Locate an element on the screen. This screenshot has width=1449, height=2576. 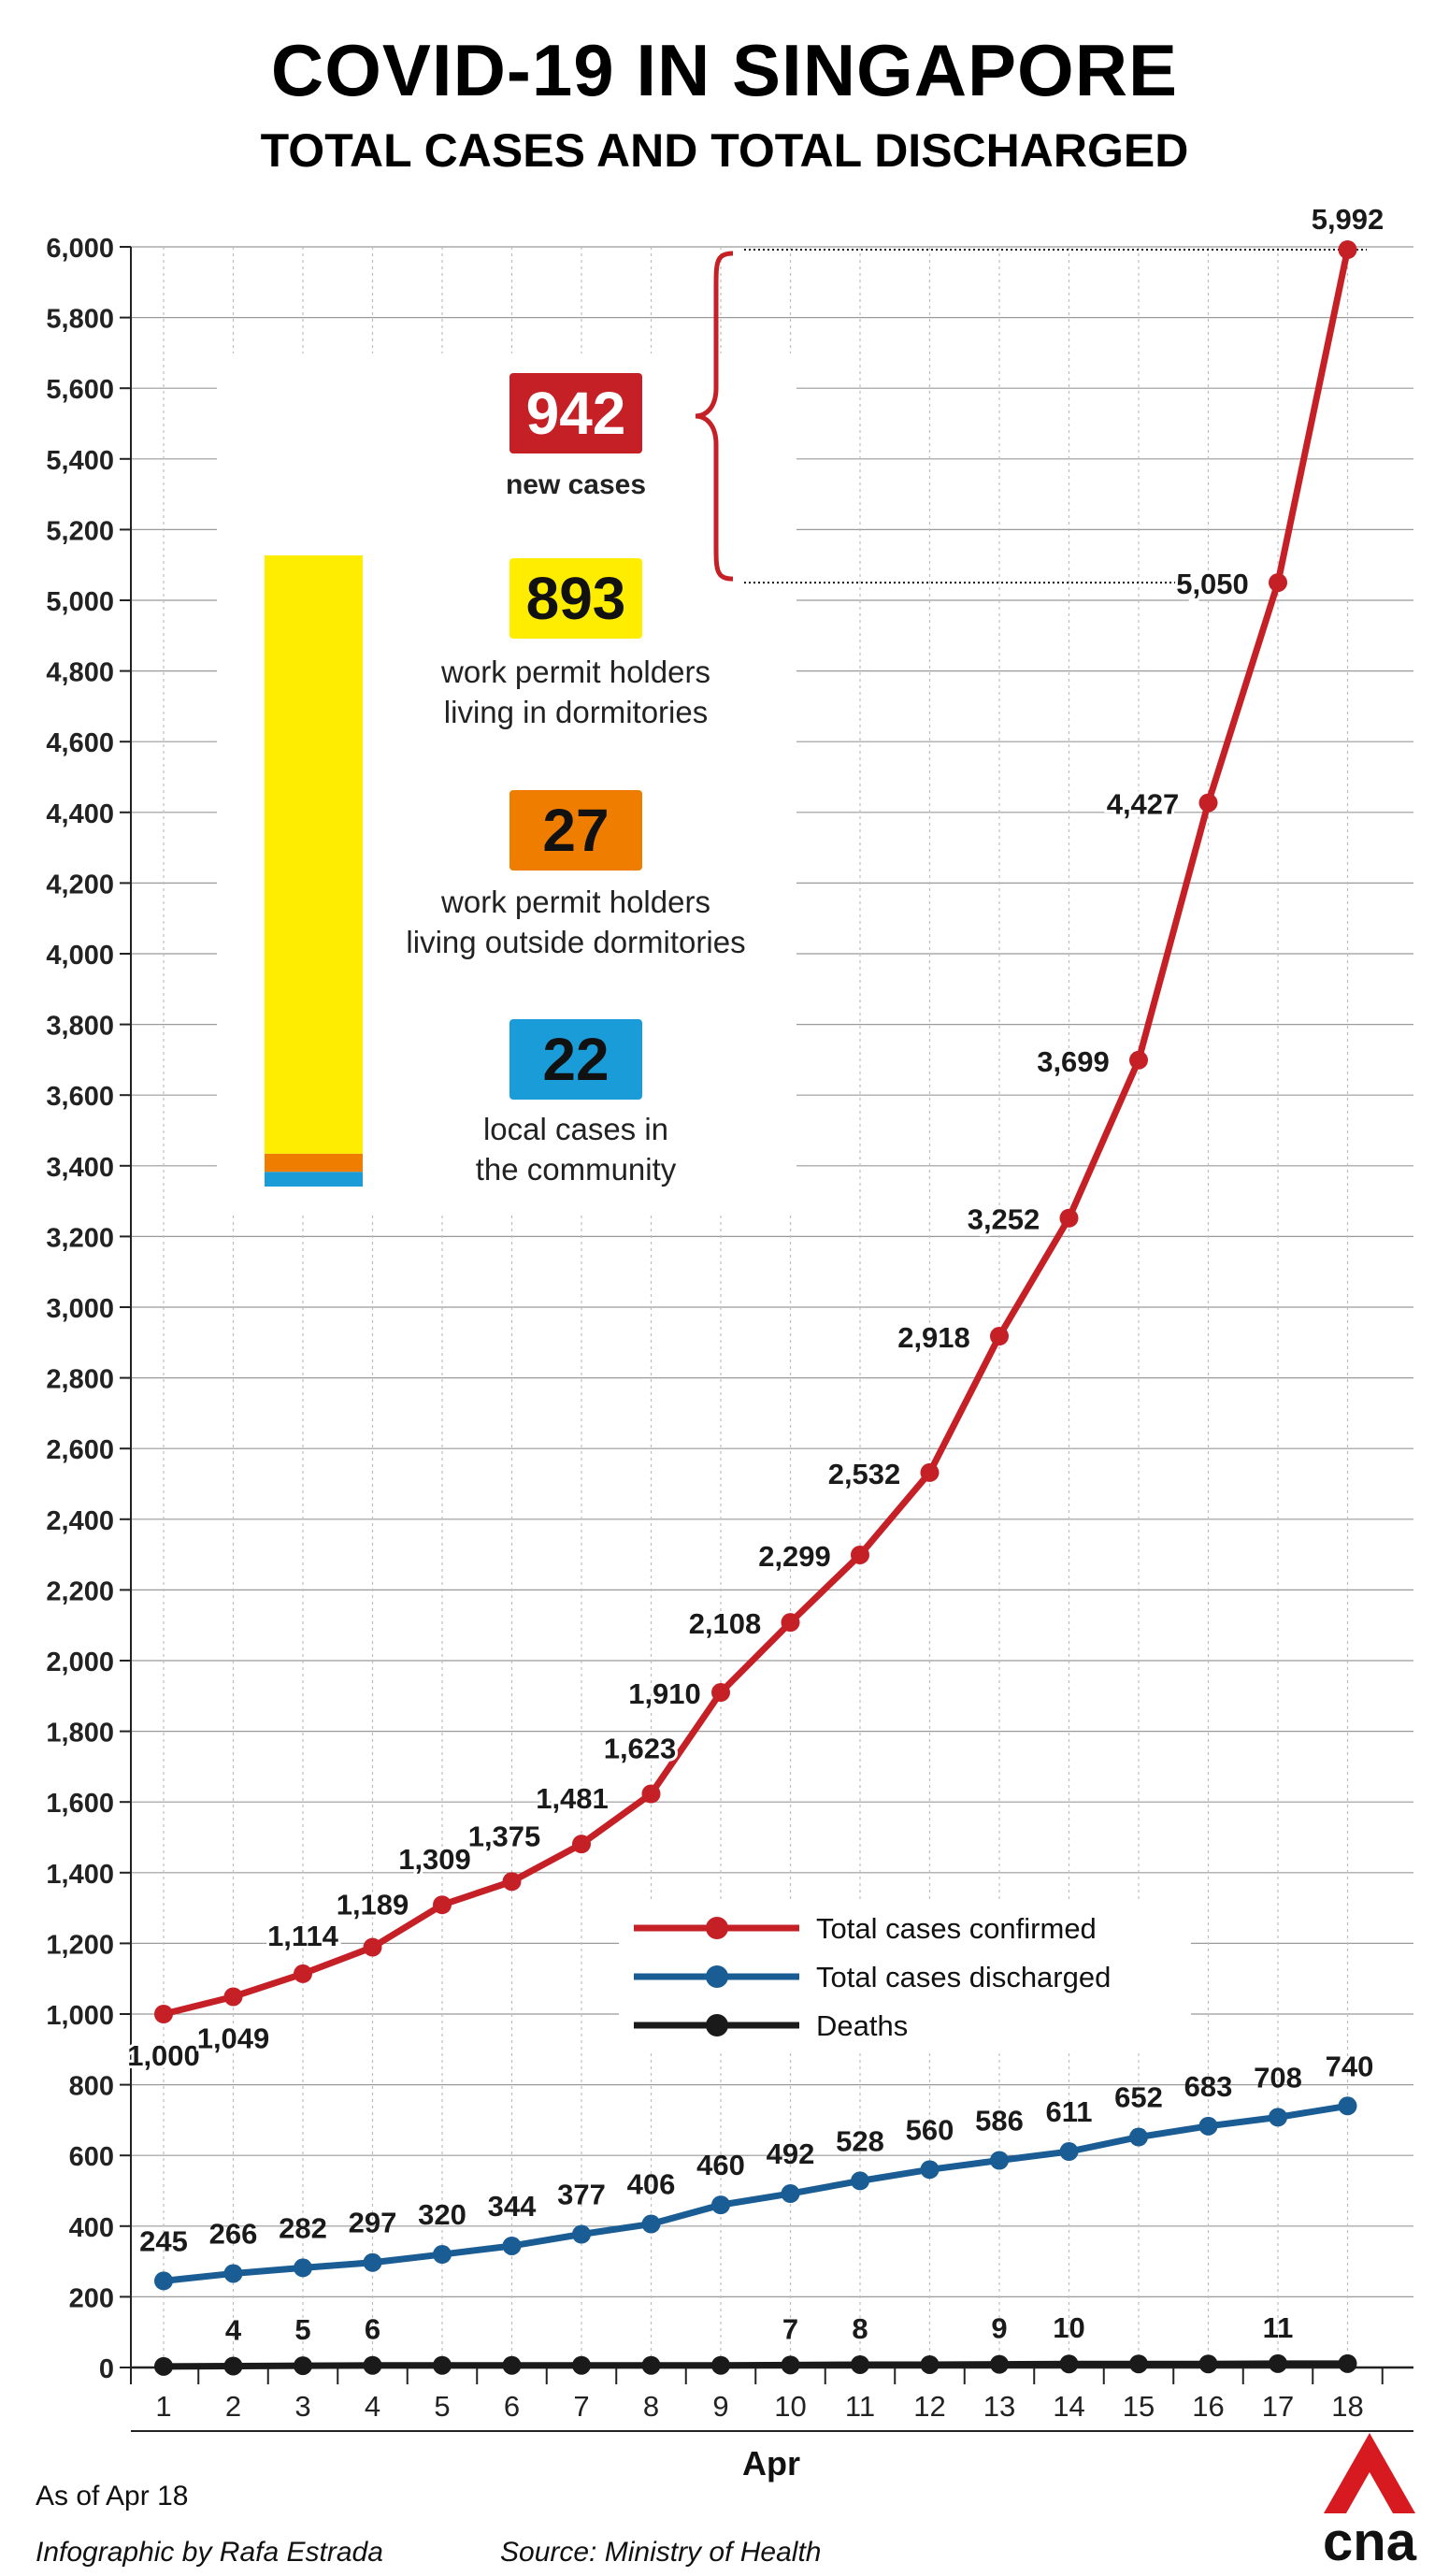
x-tick-label: 13 is located at coordinates (999, 2406).